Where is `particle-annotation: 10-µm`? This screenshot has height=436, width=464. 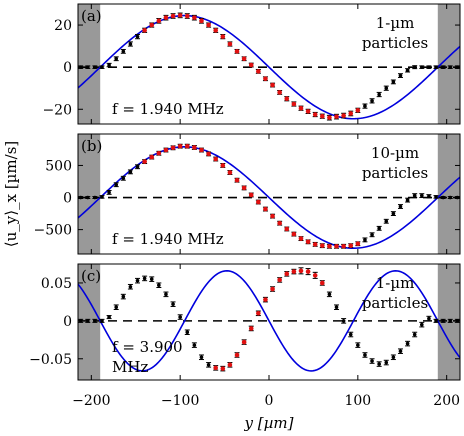
particle-annotation: 10-µm is located at coordinates (395, 153).